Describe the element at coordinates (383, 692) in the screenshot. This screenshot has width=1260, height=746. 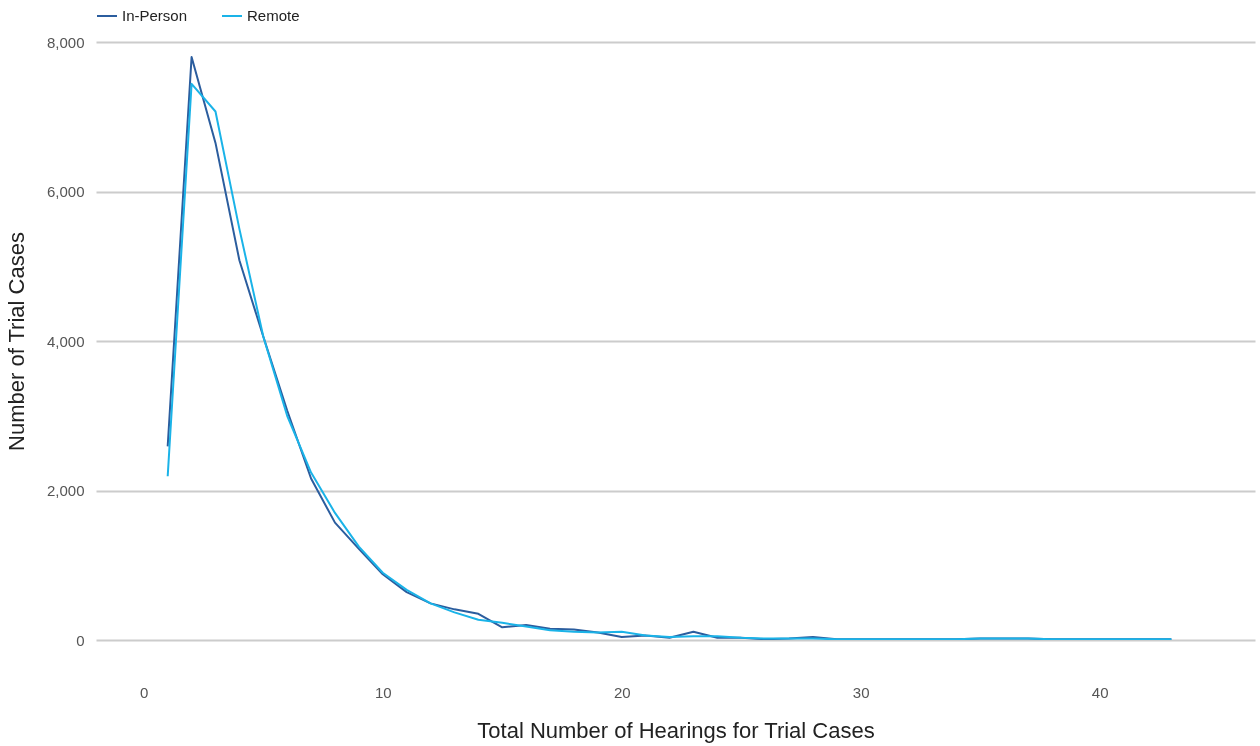
I see `x-tick-label: 10` at that location.